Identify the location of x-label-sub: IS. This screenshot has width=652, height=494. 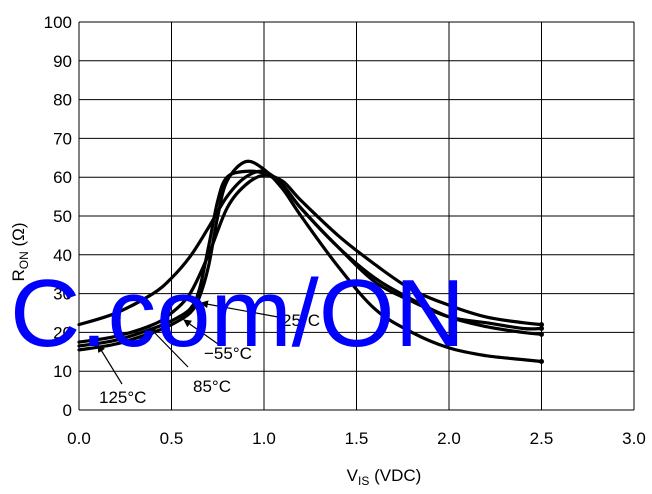
(363, 481).